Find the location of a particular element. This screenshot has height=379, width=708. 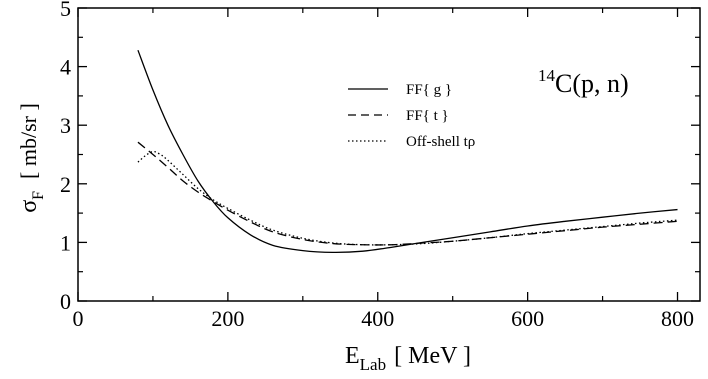

x-tick-label: 800 is located at coordinates (677, 318).